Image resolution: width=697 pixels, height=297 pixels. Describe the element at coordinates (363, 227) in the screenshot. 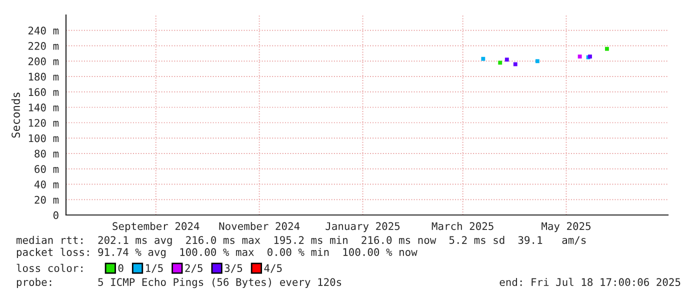

I see `x-tick-label: January 2025` at that location.